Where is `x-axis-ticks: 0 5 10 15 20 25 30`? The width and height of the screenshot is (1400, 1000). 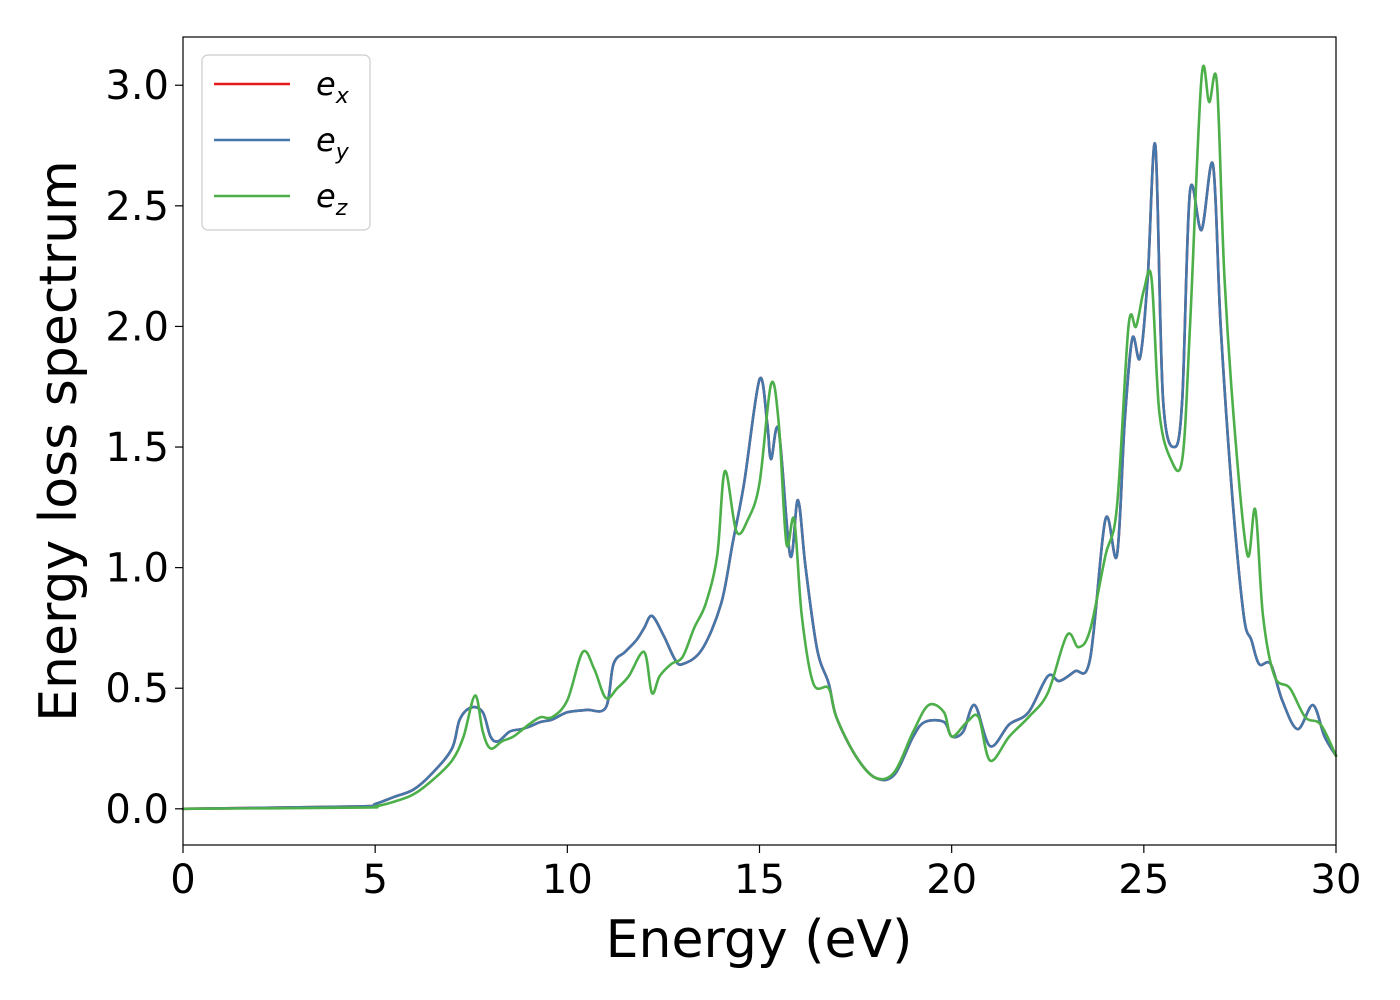 x-axis-ticks: 0 5 10 15 20 25 30 is located at coordinates (765, 874).